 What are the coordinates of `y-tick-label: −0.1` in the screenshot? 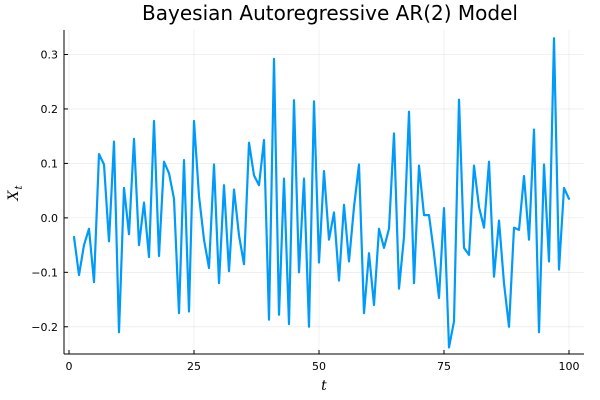 It's located at (44, 272).